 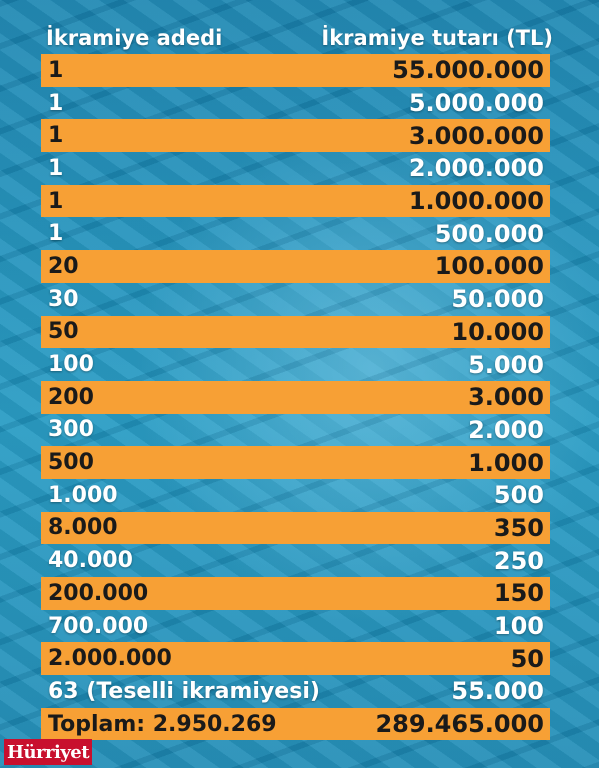 I want to click on prize-amount: 50.000, so click(x=497, y=299).